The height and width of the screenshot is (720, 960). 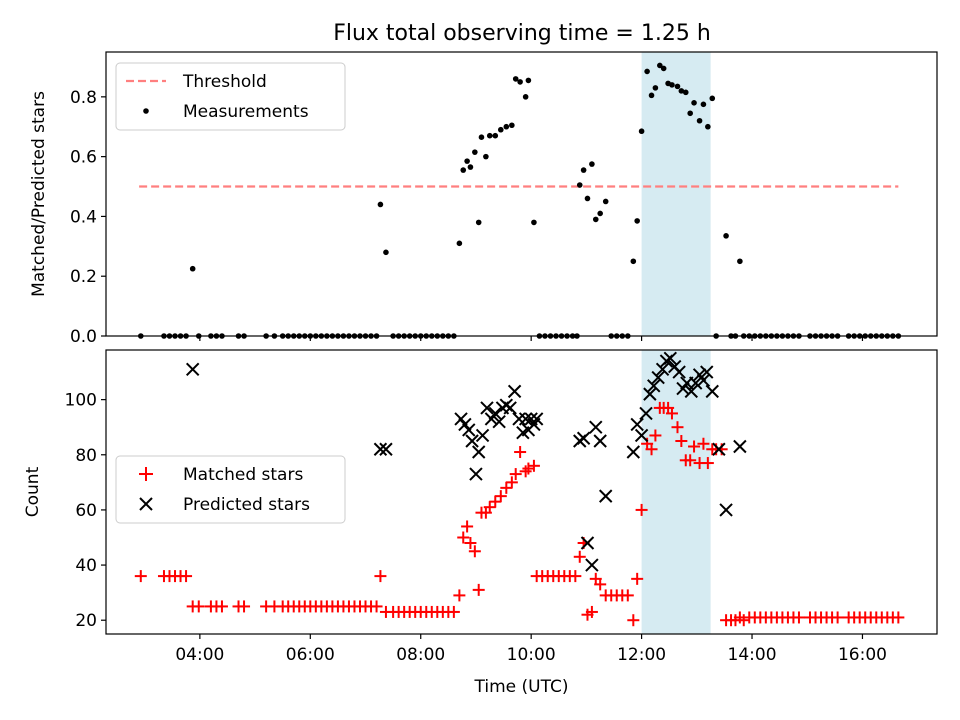 What do you see at coordinates (420, 655) in the screenshot?
I see `x-tick-label: 08:00` at bounding box center [420, 655].